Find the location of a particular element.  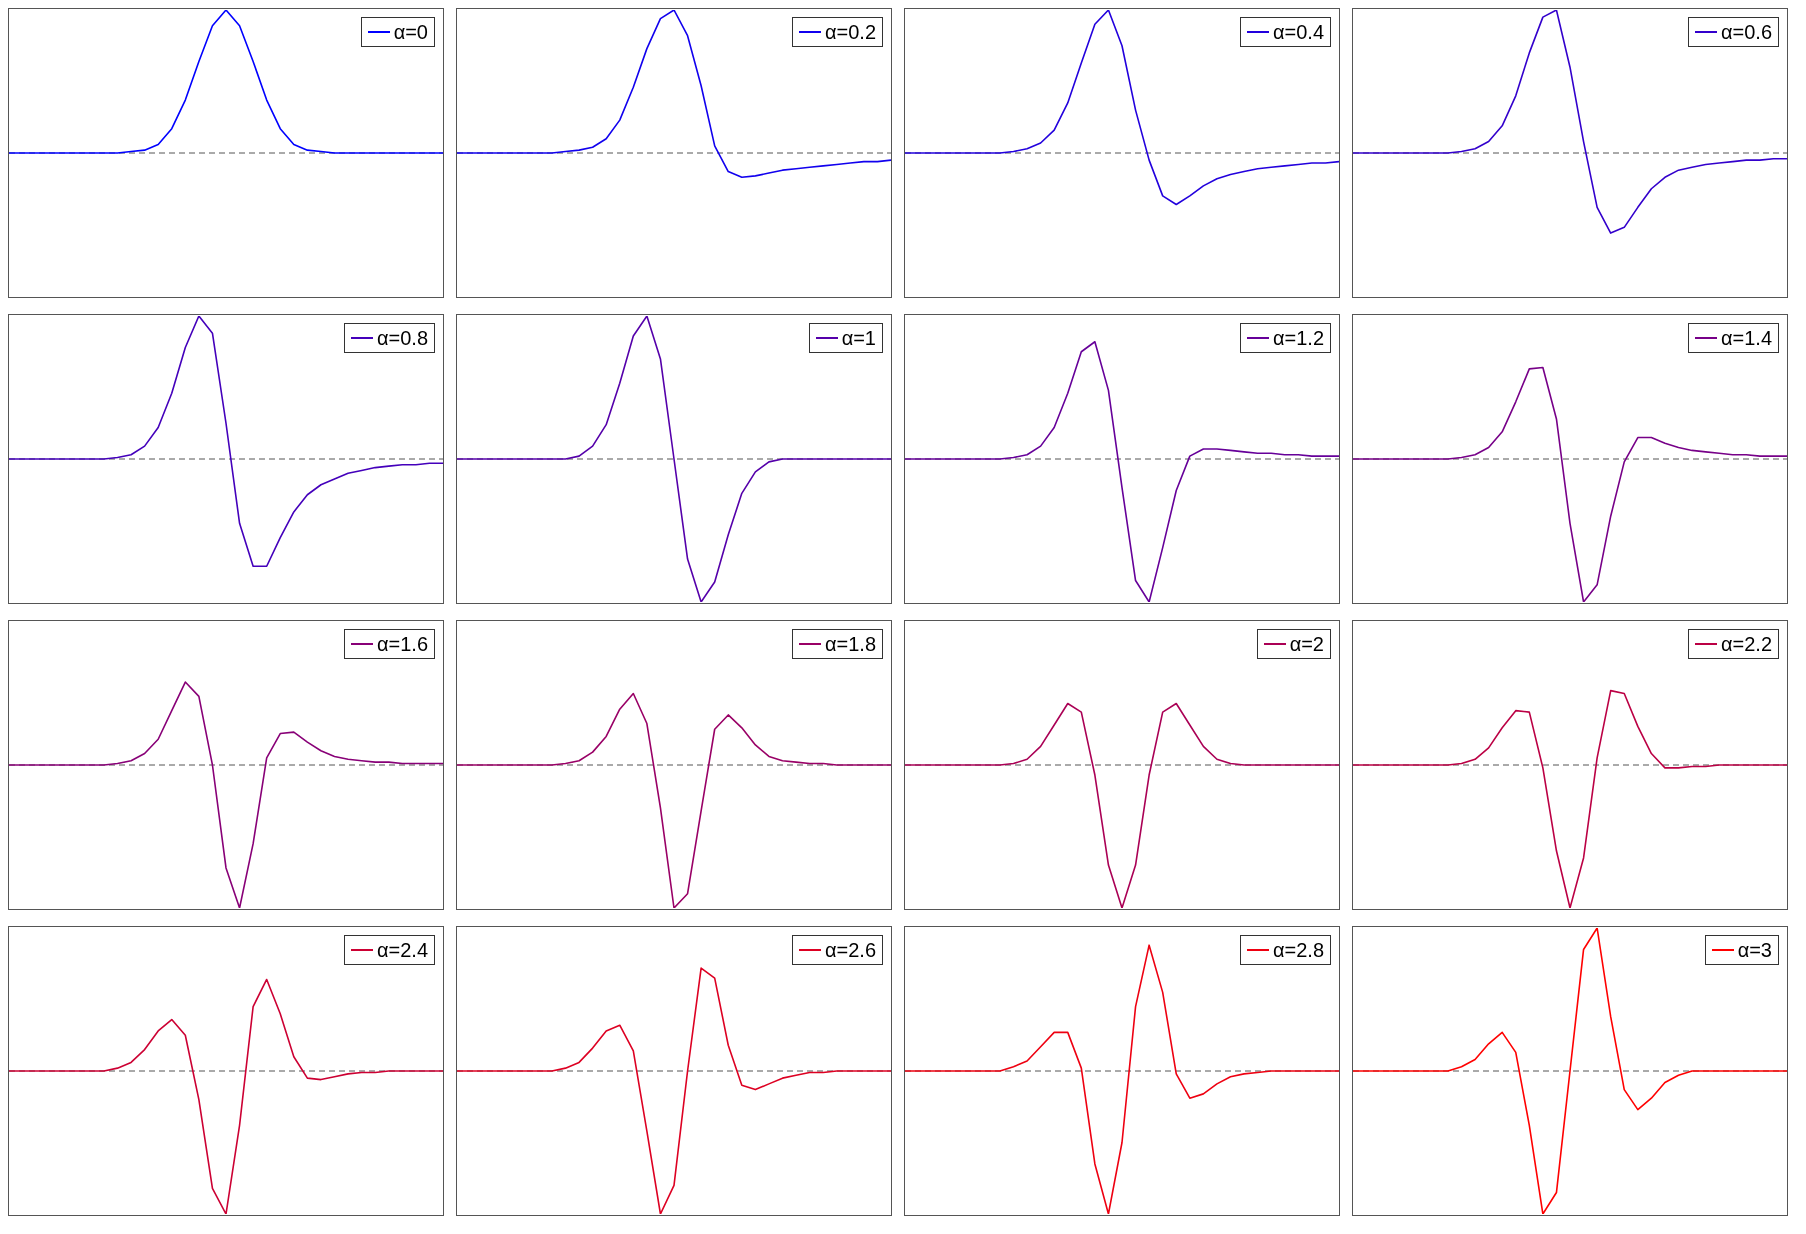

legend-label: α=3 is located at coordinates (1754, 950).